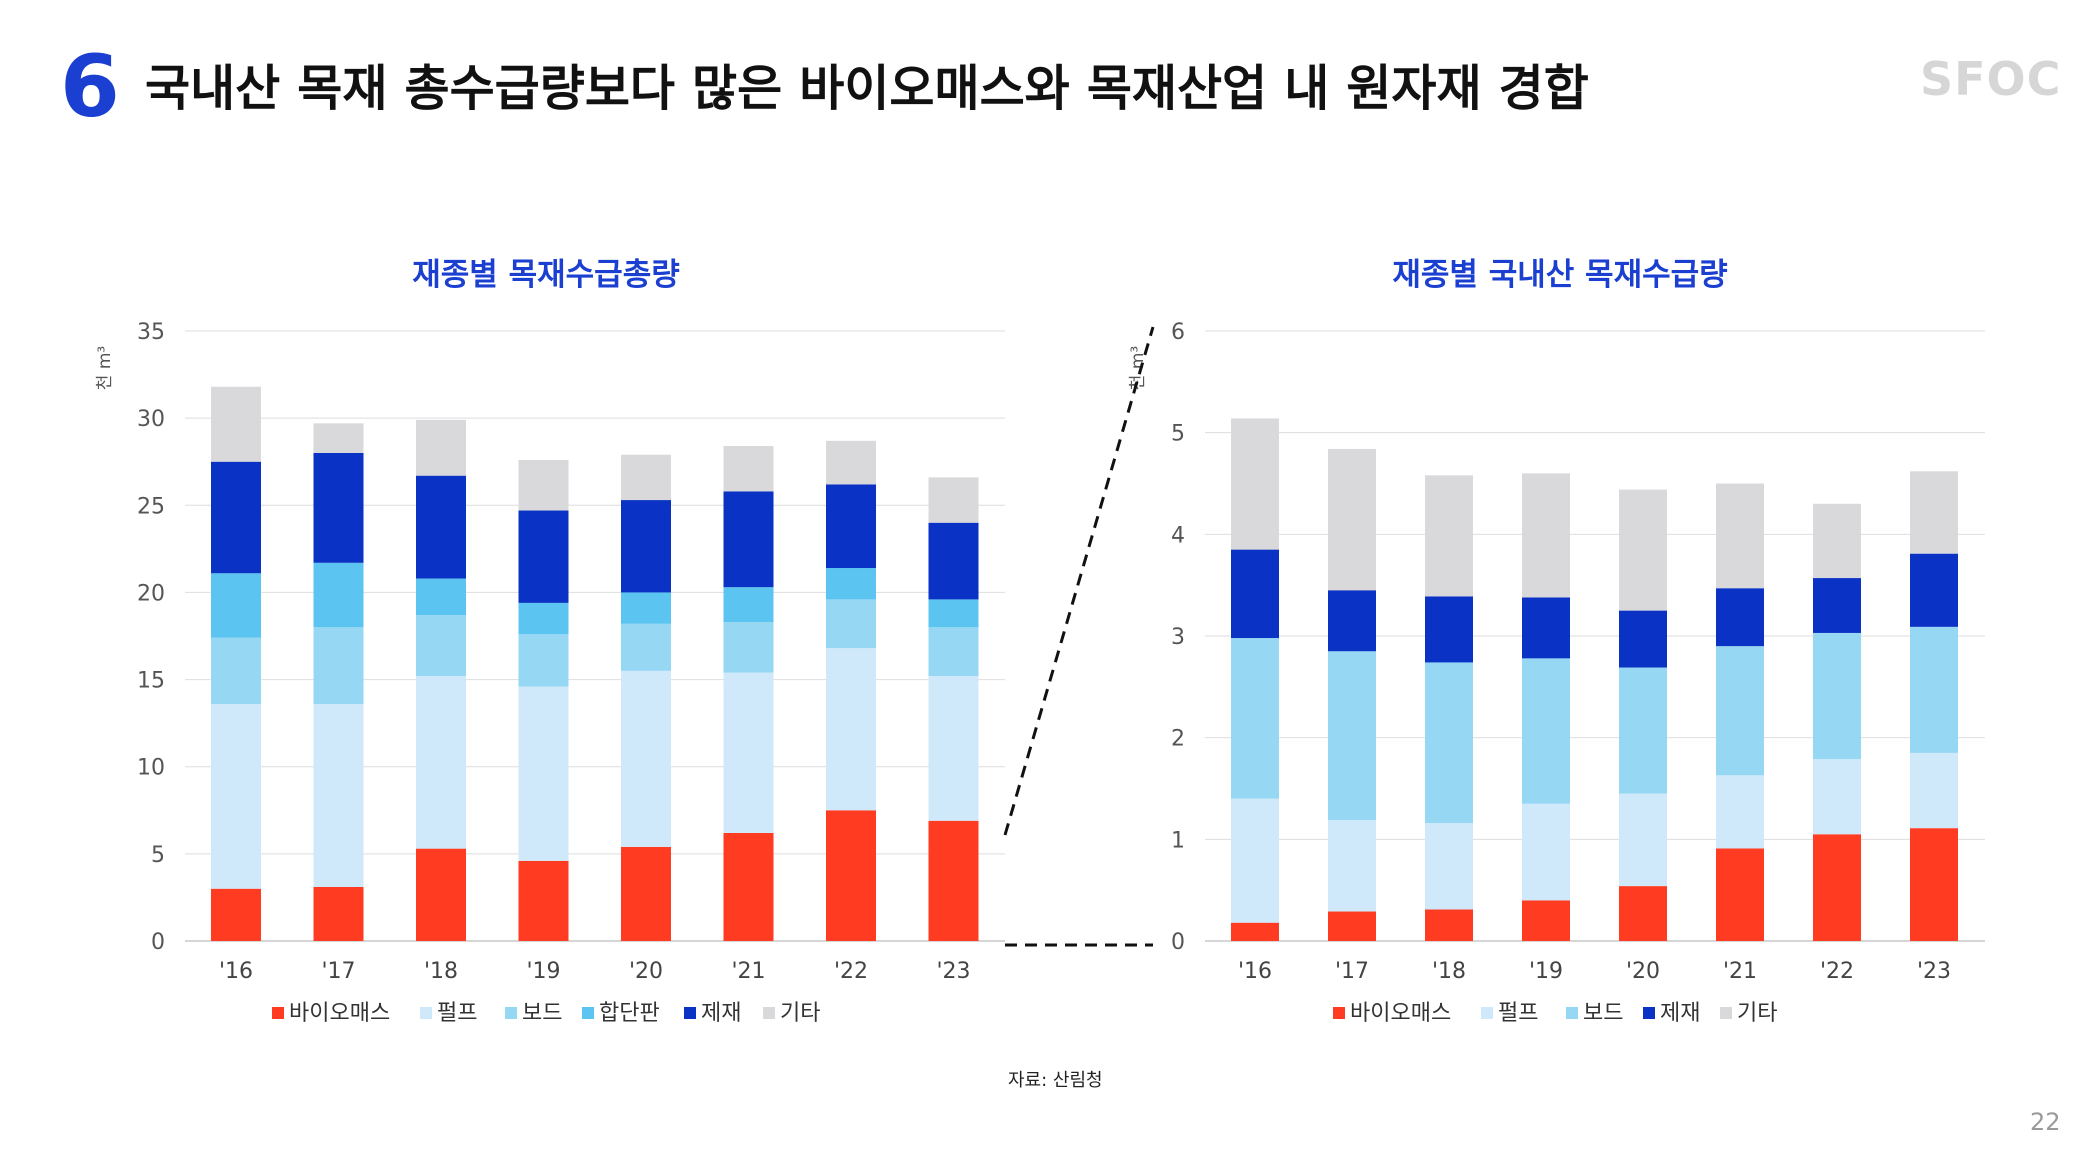 This screenshot has width=2100, height=1154. What do you see at coordinates (457, 1013) in the screenshot?
I see `legend-label: 펄프` at bounding box center [457, 1013].